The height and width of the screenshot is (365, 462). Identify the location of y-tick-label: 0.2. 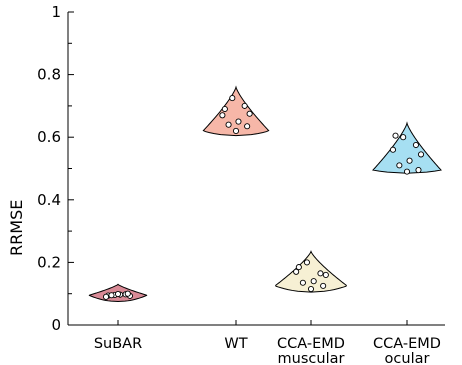
(49, 262).